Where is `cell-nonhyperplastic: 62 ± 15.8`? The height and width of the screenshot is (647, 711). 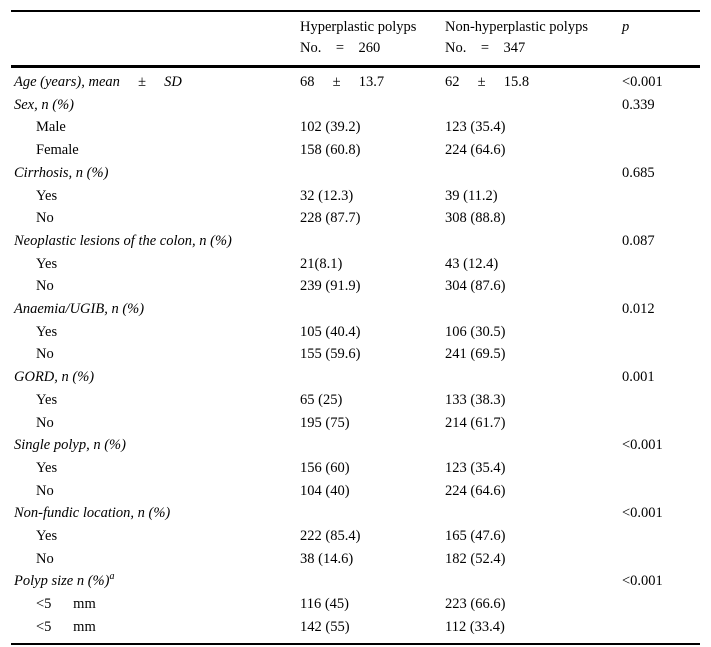
cell-nonhyperplastic: 62 ± 15.8 is located at coordinates (487, 82).